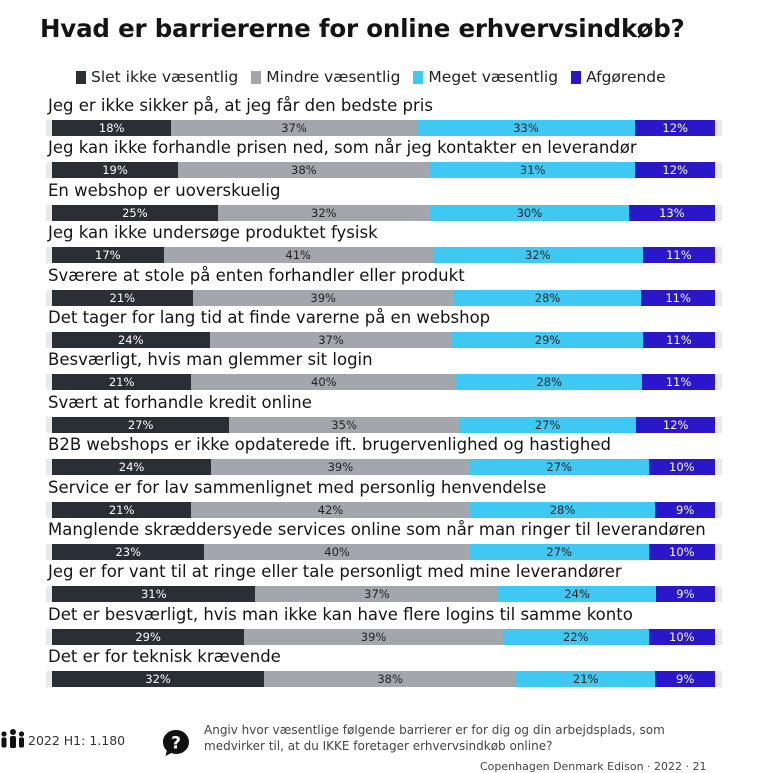 This screenshot has height=773, width=762. I want to click on legend-label: Mindre væsentlig, so click(333, 77).